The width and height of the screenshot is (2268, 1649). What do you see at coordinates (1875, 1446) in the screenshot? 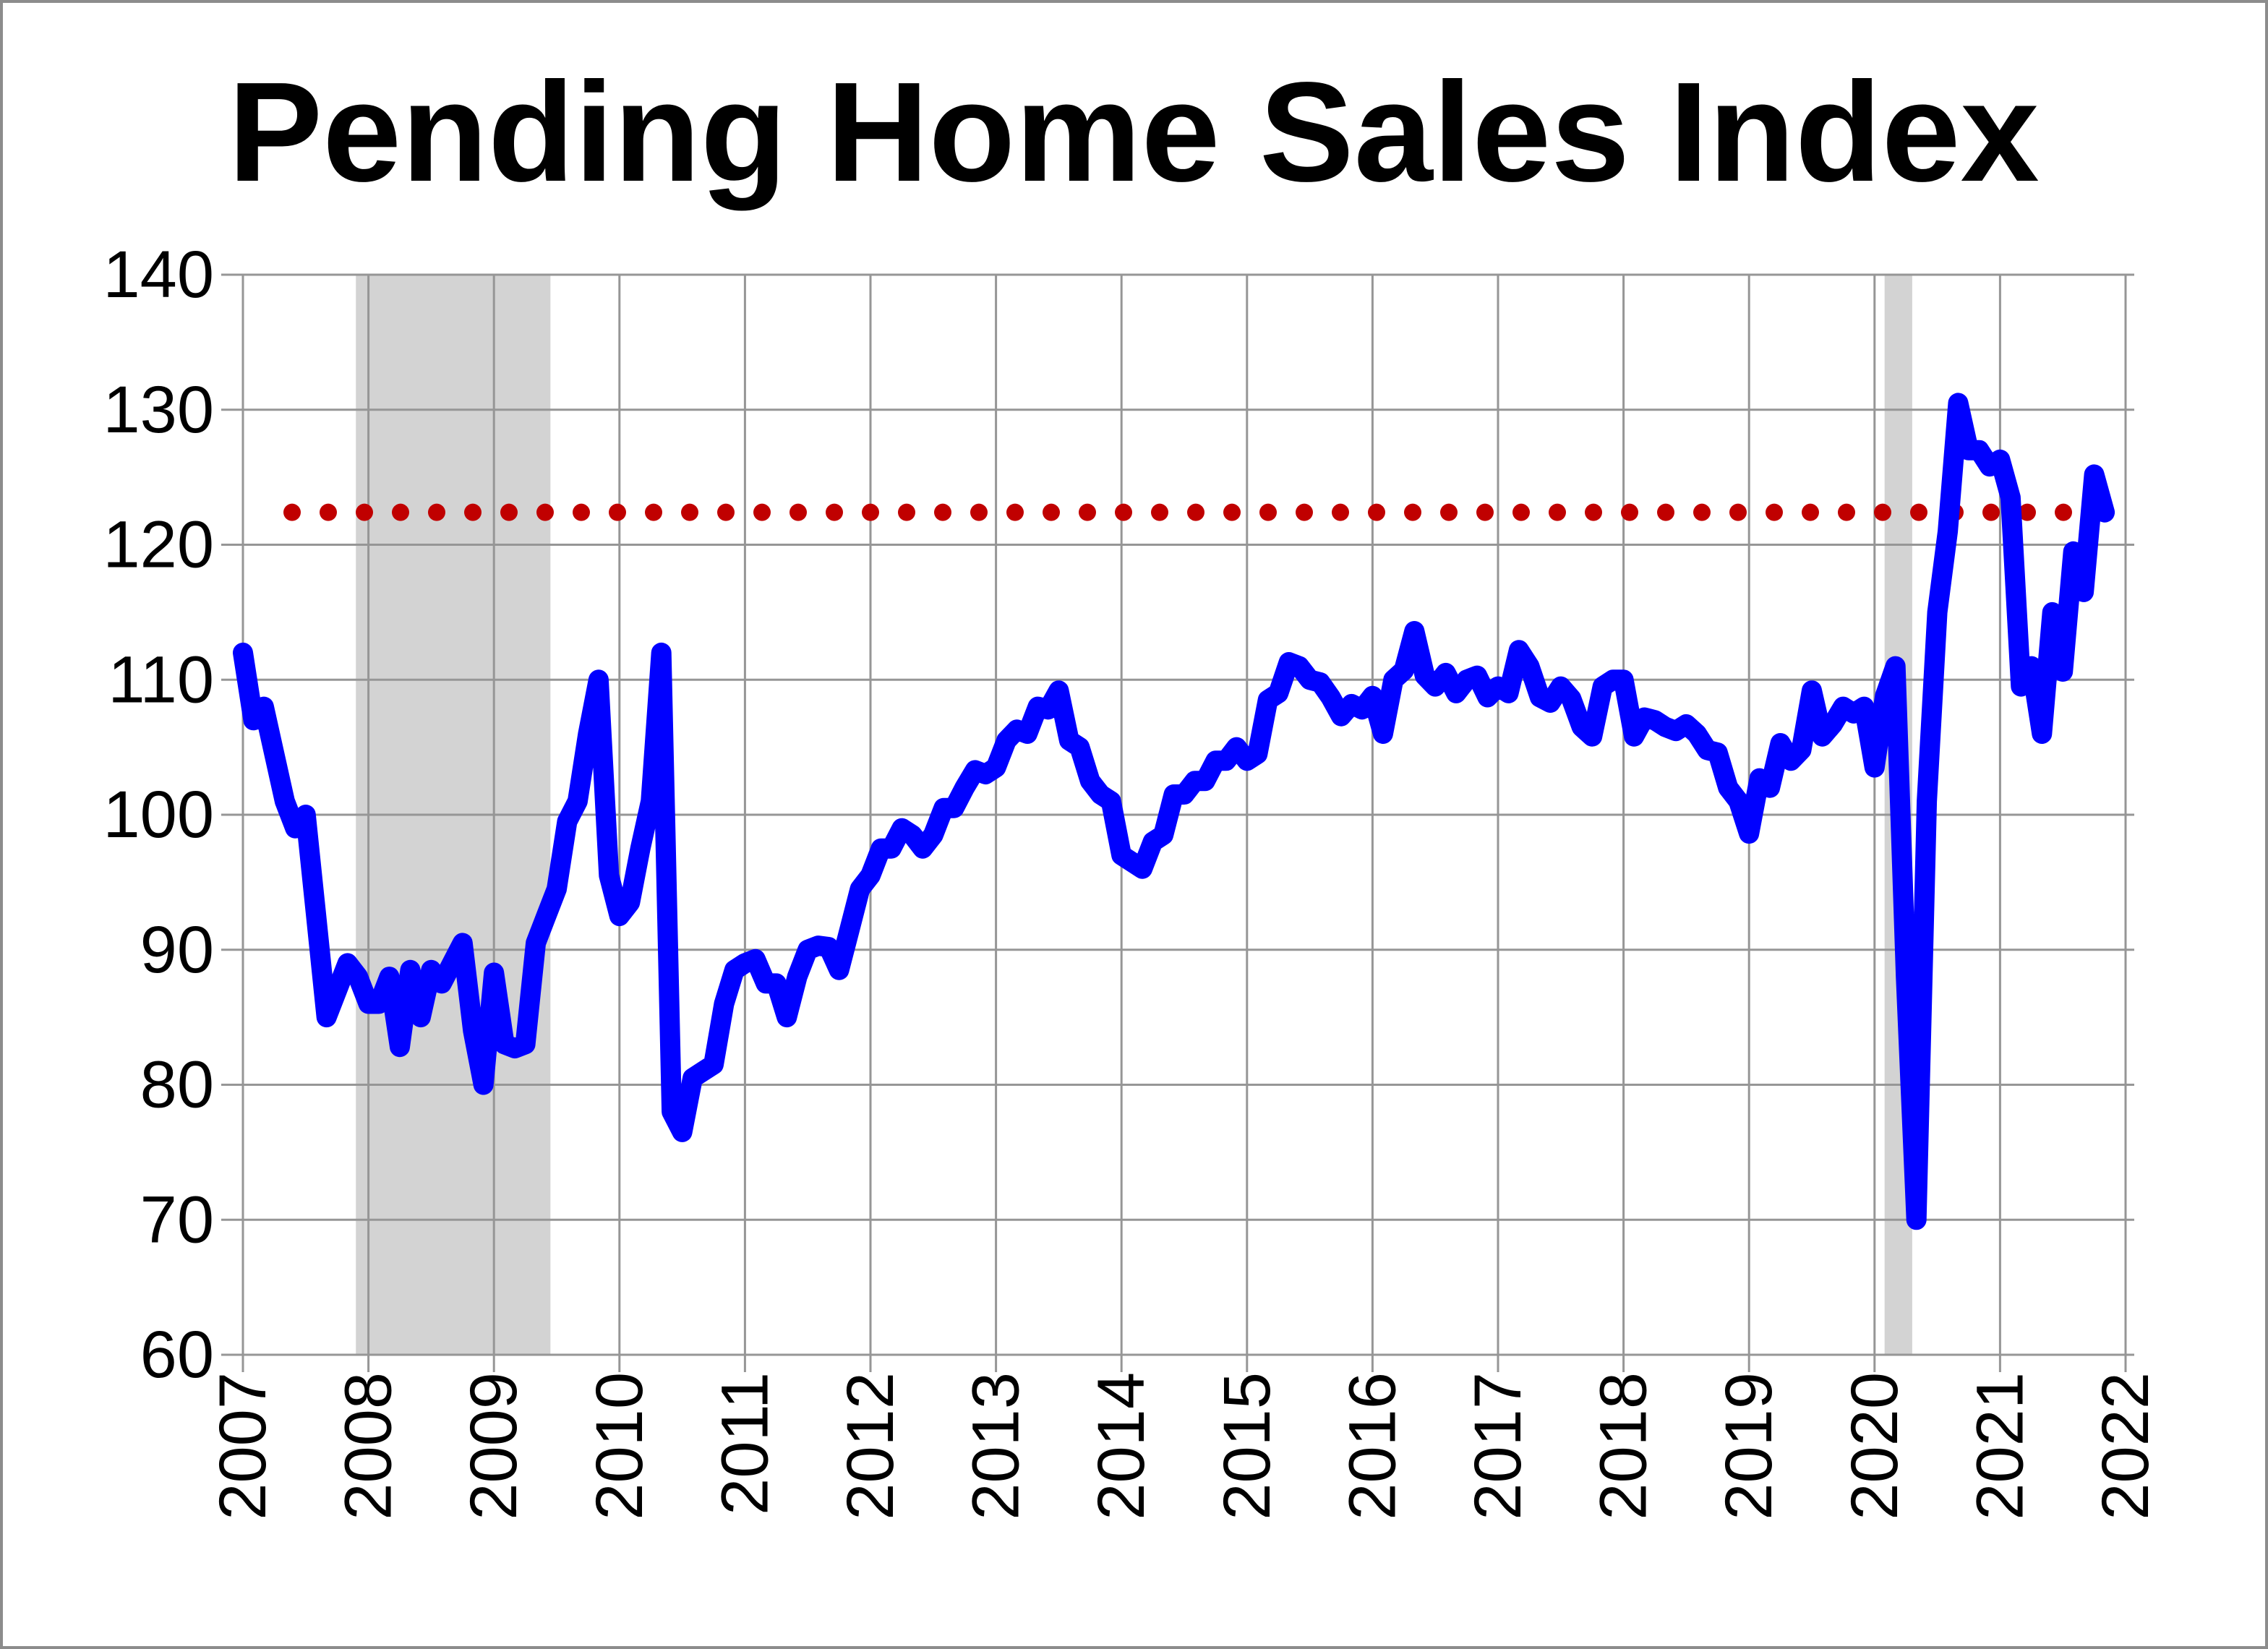
I see `x-tick-label: 2020` at bounding box center [1875, 1446].